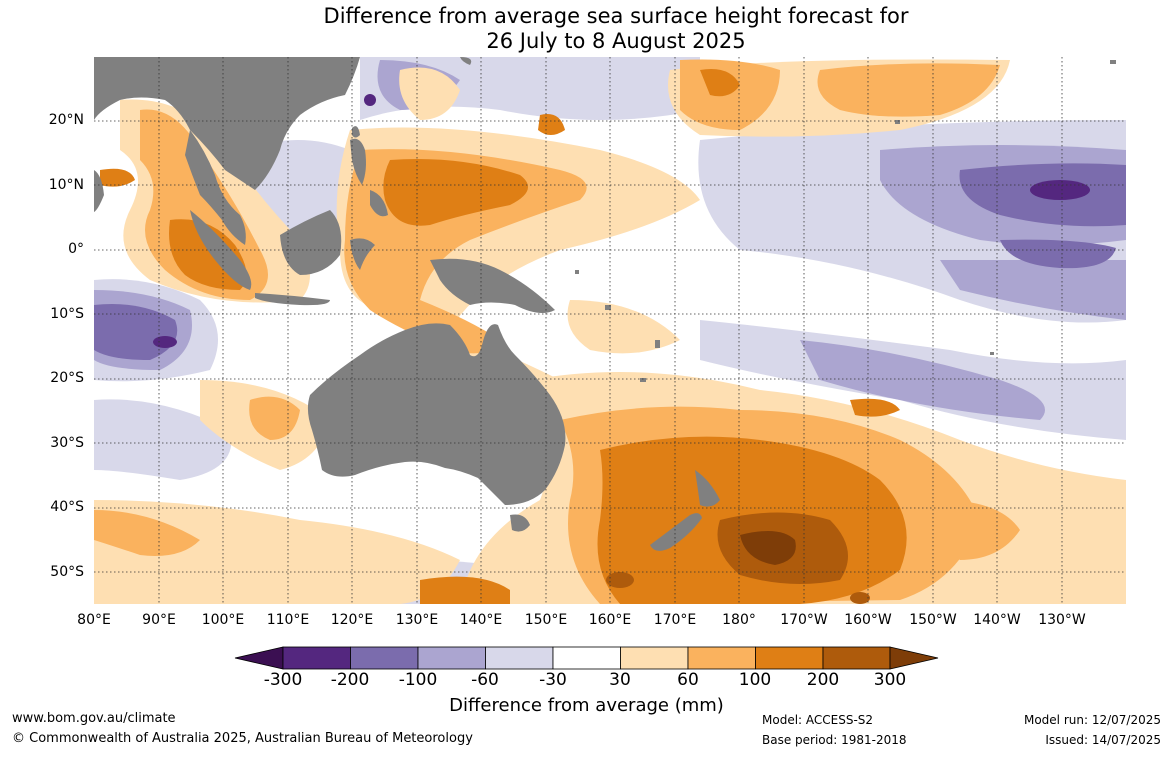 This screenshot has height=770, width=1173. What do you see at coordinates (76, 249) in the screenshot?
I see `lat-label: 0°` at bounding box center [76, 249].